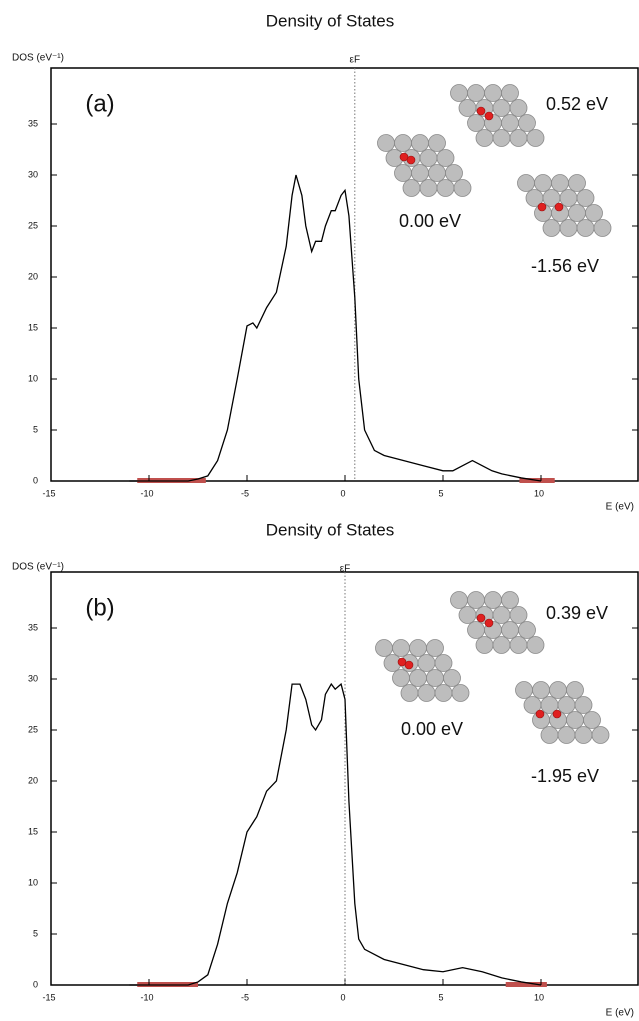 The height and width of the screenshot is (1021, 639). What do you see at coordinates (38, 58) in the screenshot?
I see `y-axis-label: DOS (eV⁻¹)` at bounding box center [38, 58].